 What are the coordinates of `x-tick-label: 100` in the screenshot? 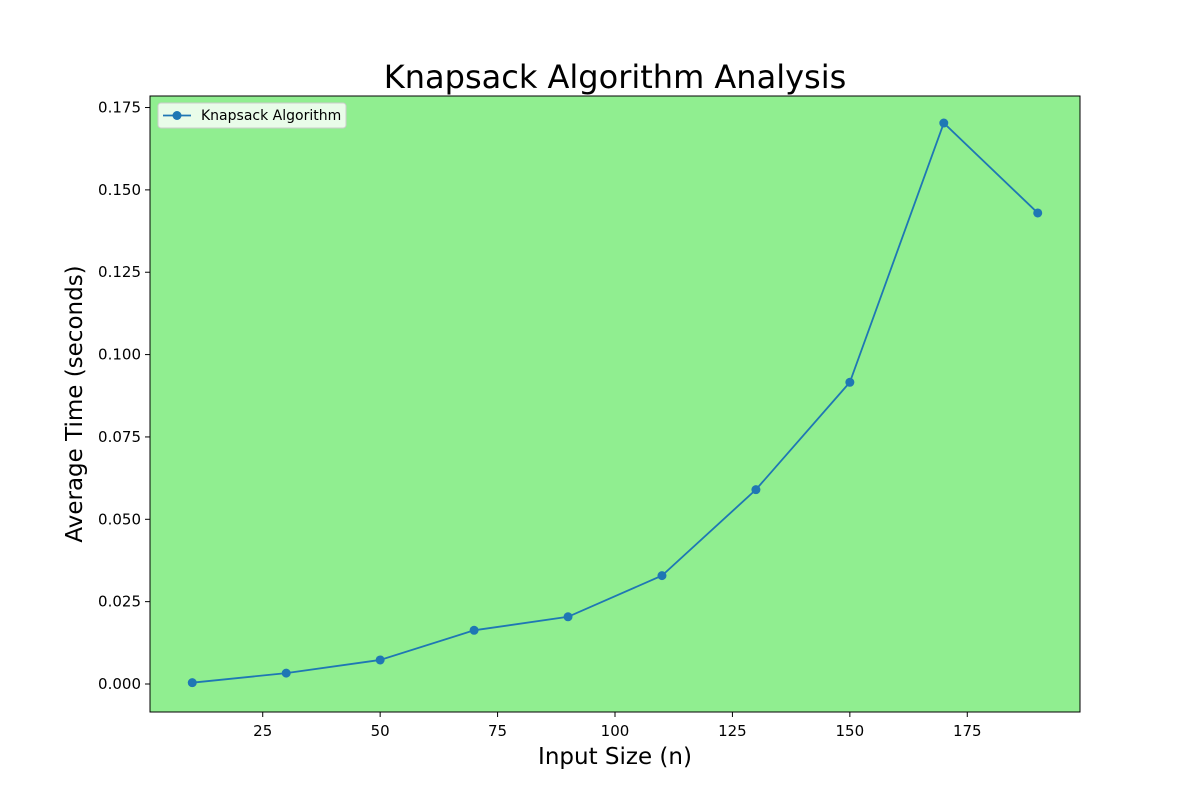 It's located at (615, 731).